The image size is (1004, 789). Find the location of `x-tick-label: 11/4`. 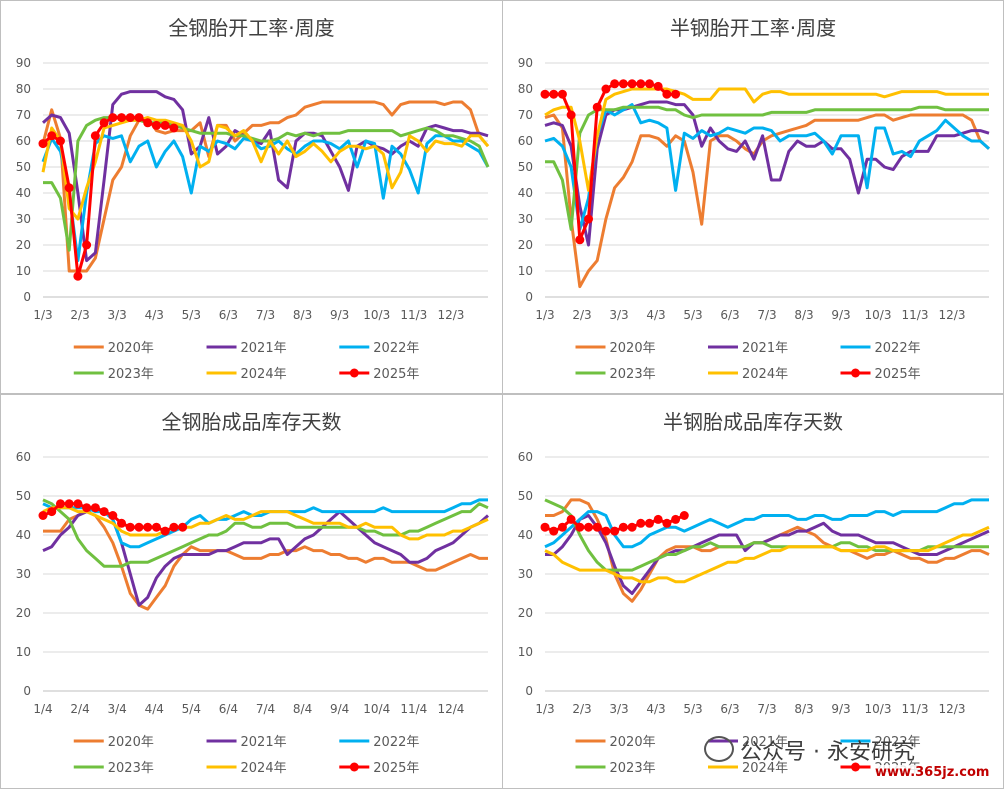

x-tick-label: 11/4 is located at coordinates (413, 709).